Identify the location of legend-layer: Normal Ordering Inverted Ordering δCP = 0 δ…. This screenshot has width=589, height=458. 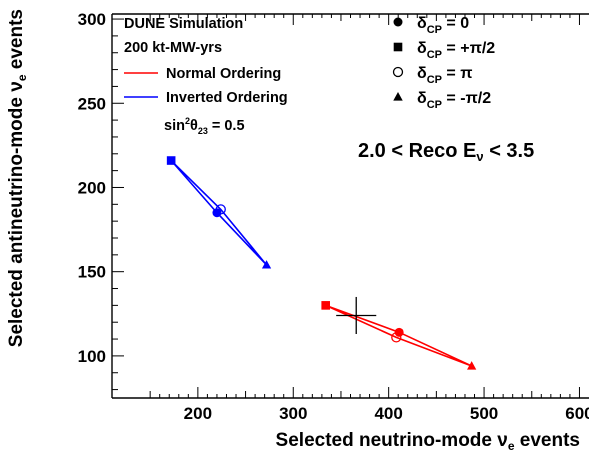
(309, 63).